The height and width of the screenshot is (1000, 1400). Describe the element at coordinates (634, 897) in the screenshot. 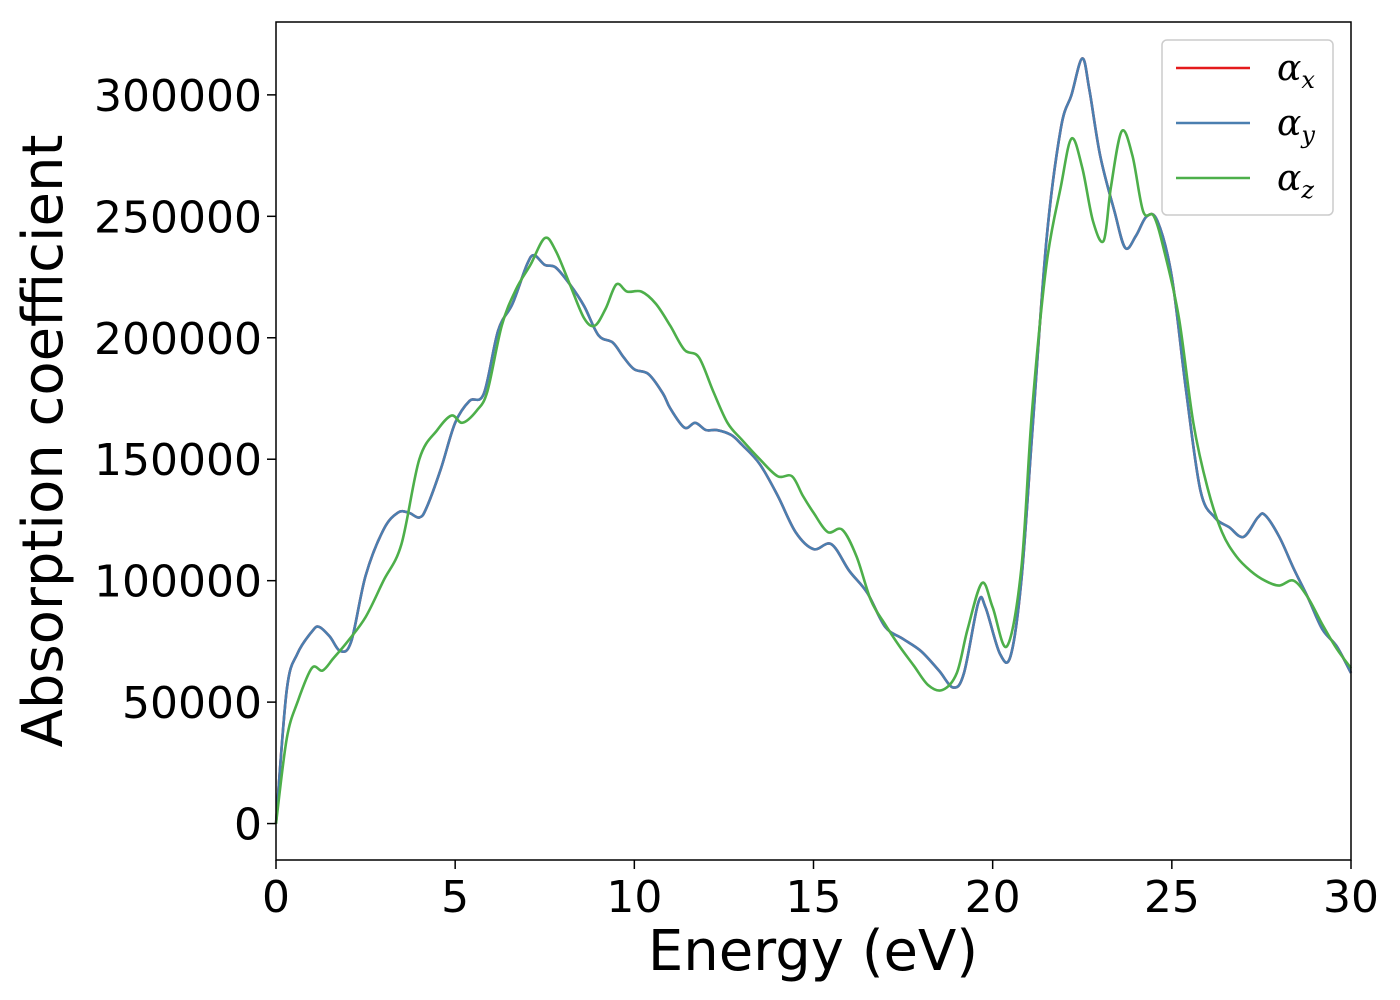

I see `x-tick-label: 10` at that location.